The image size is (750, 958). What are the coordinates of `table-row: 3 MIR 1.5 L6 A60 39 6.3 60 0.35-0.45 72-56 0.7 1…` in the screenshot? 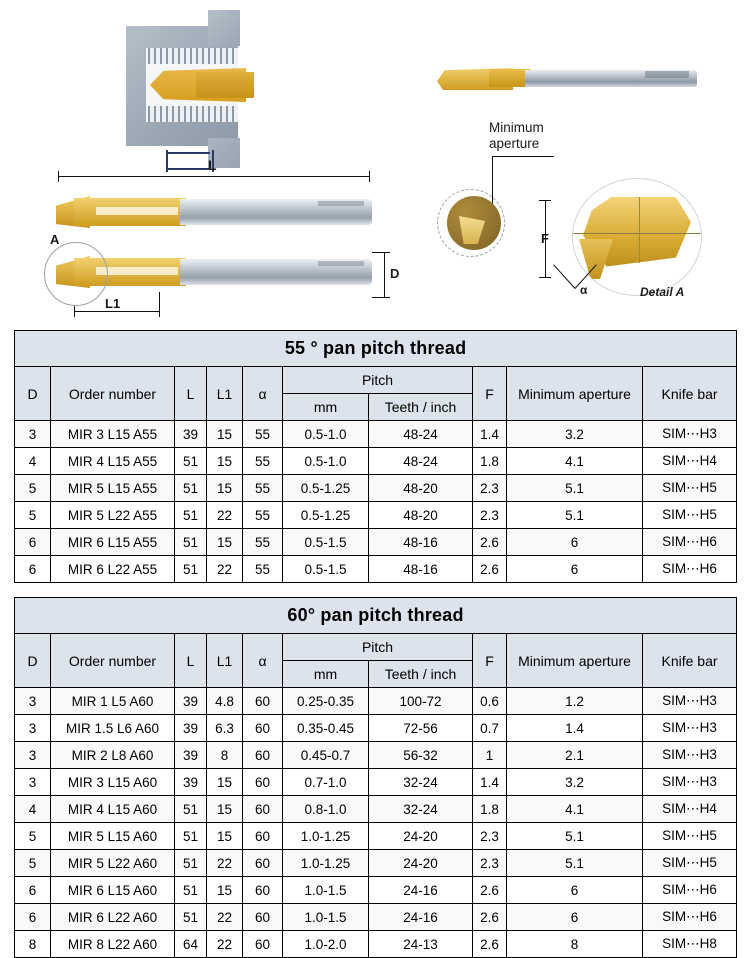 It's located at (376, 728).